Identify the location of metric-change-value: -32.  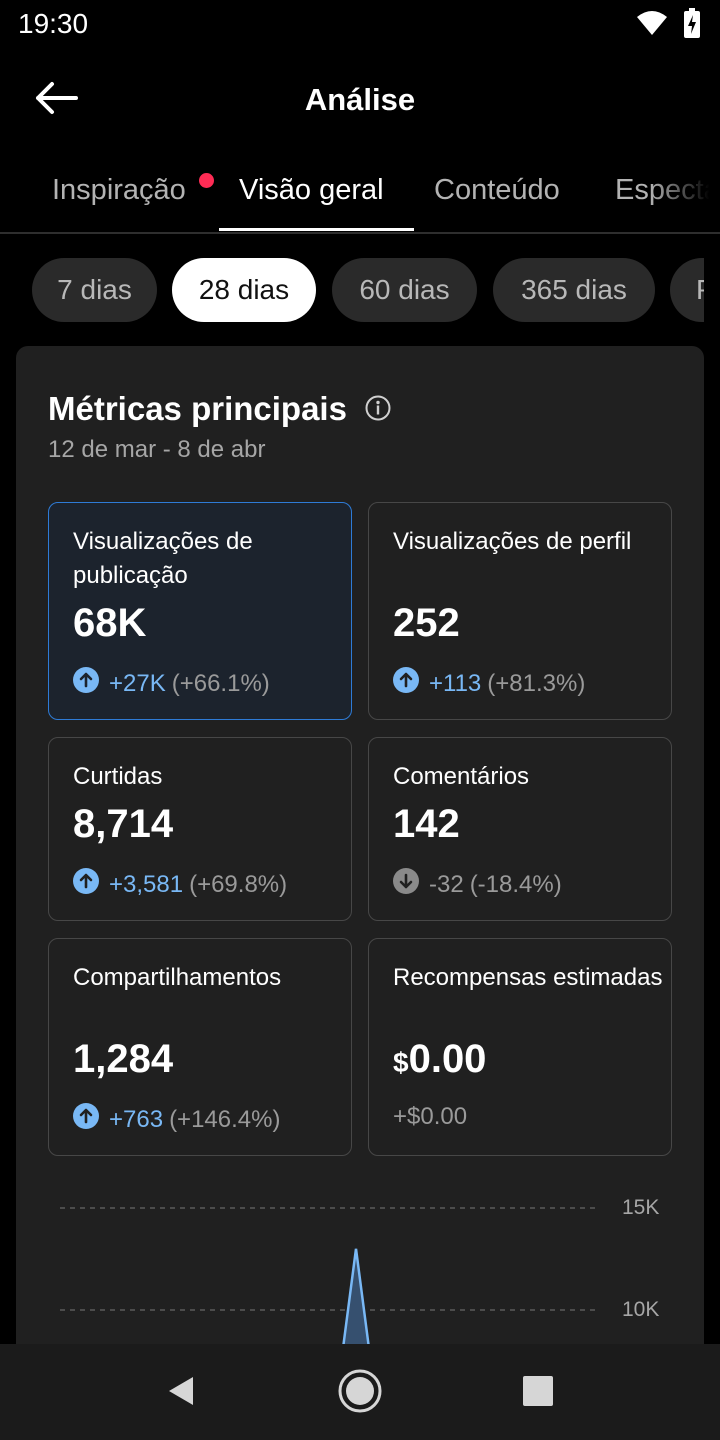
(446, 884).